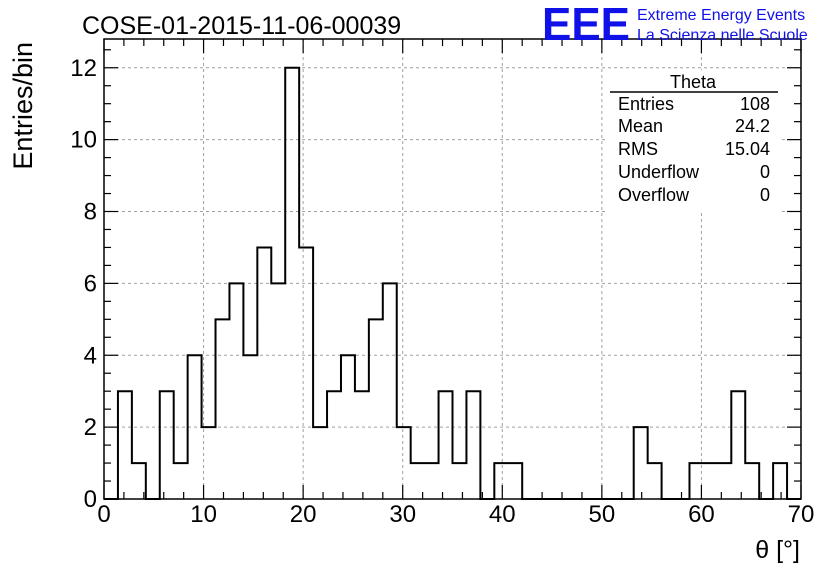  What do you see at coordinates (90, 499) in the screenshot?
I see `y-tick-label: 0` at bounding box center [90, 499].